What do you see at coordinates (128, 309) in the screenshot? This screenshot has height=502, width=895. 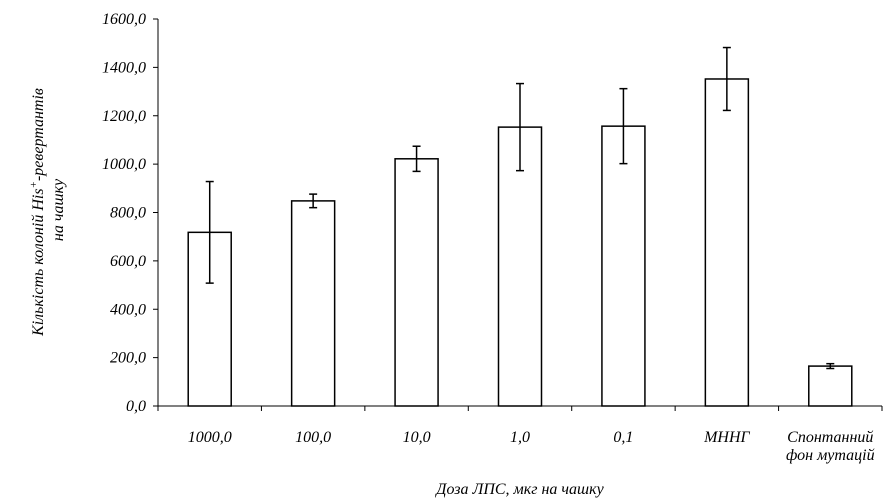 I see `y-tick-label: 400,0` at bounding box center [128, 309].